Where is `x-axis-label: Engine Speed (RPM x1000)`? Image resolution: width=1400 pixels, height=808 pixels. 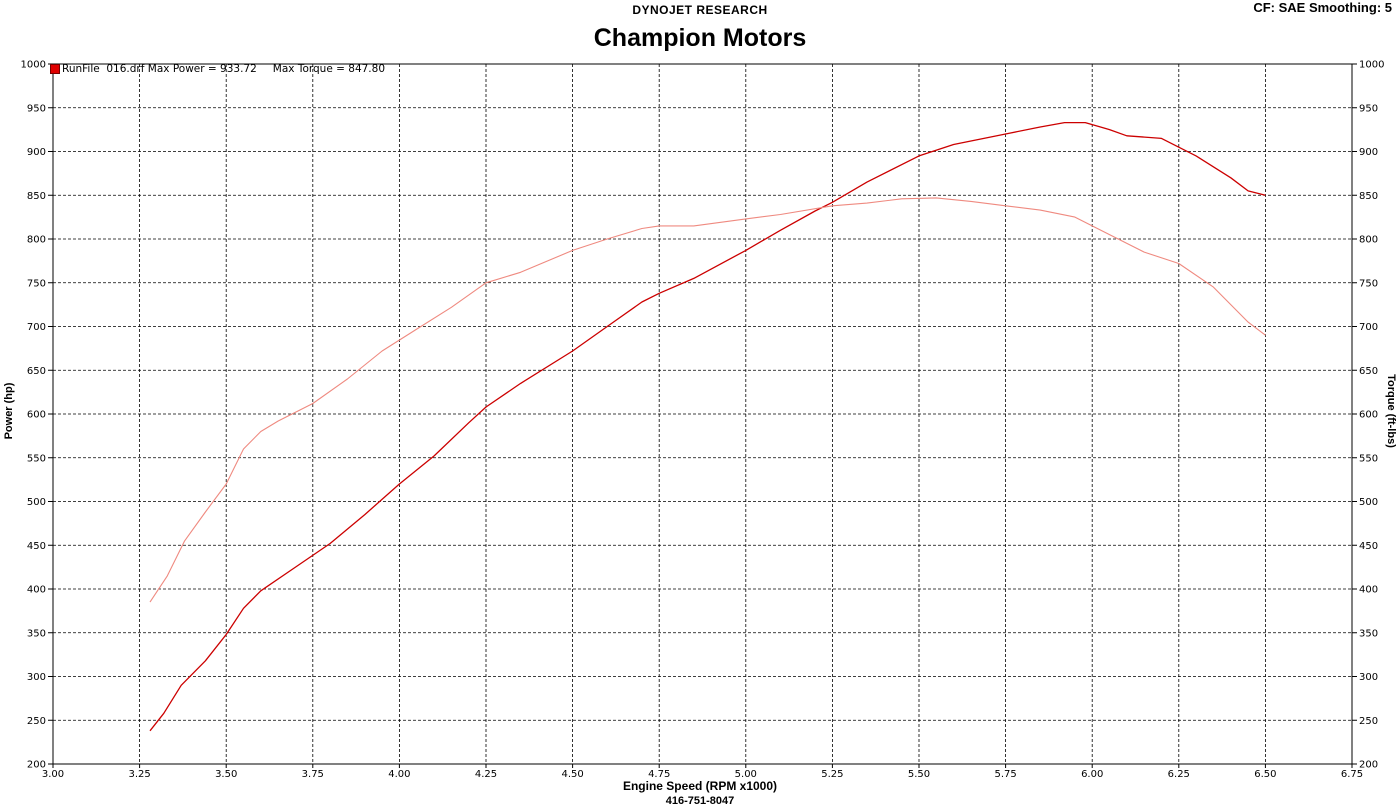 x-axis-label: Engine Speed (RPM x1000) is located at coordinates (700, 786).